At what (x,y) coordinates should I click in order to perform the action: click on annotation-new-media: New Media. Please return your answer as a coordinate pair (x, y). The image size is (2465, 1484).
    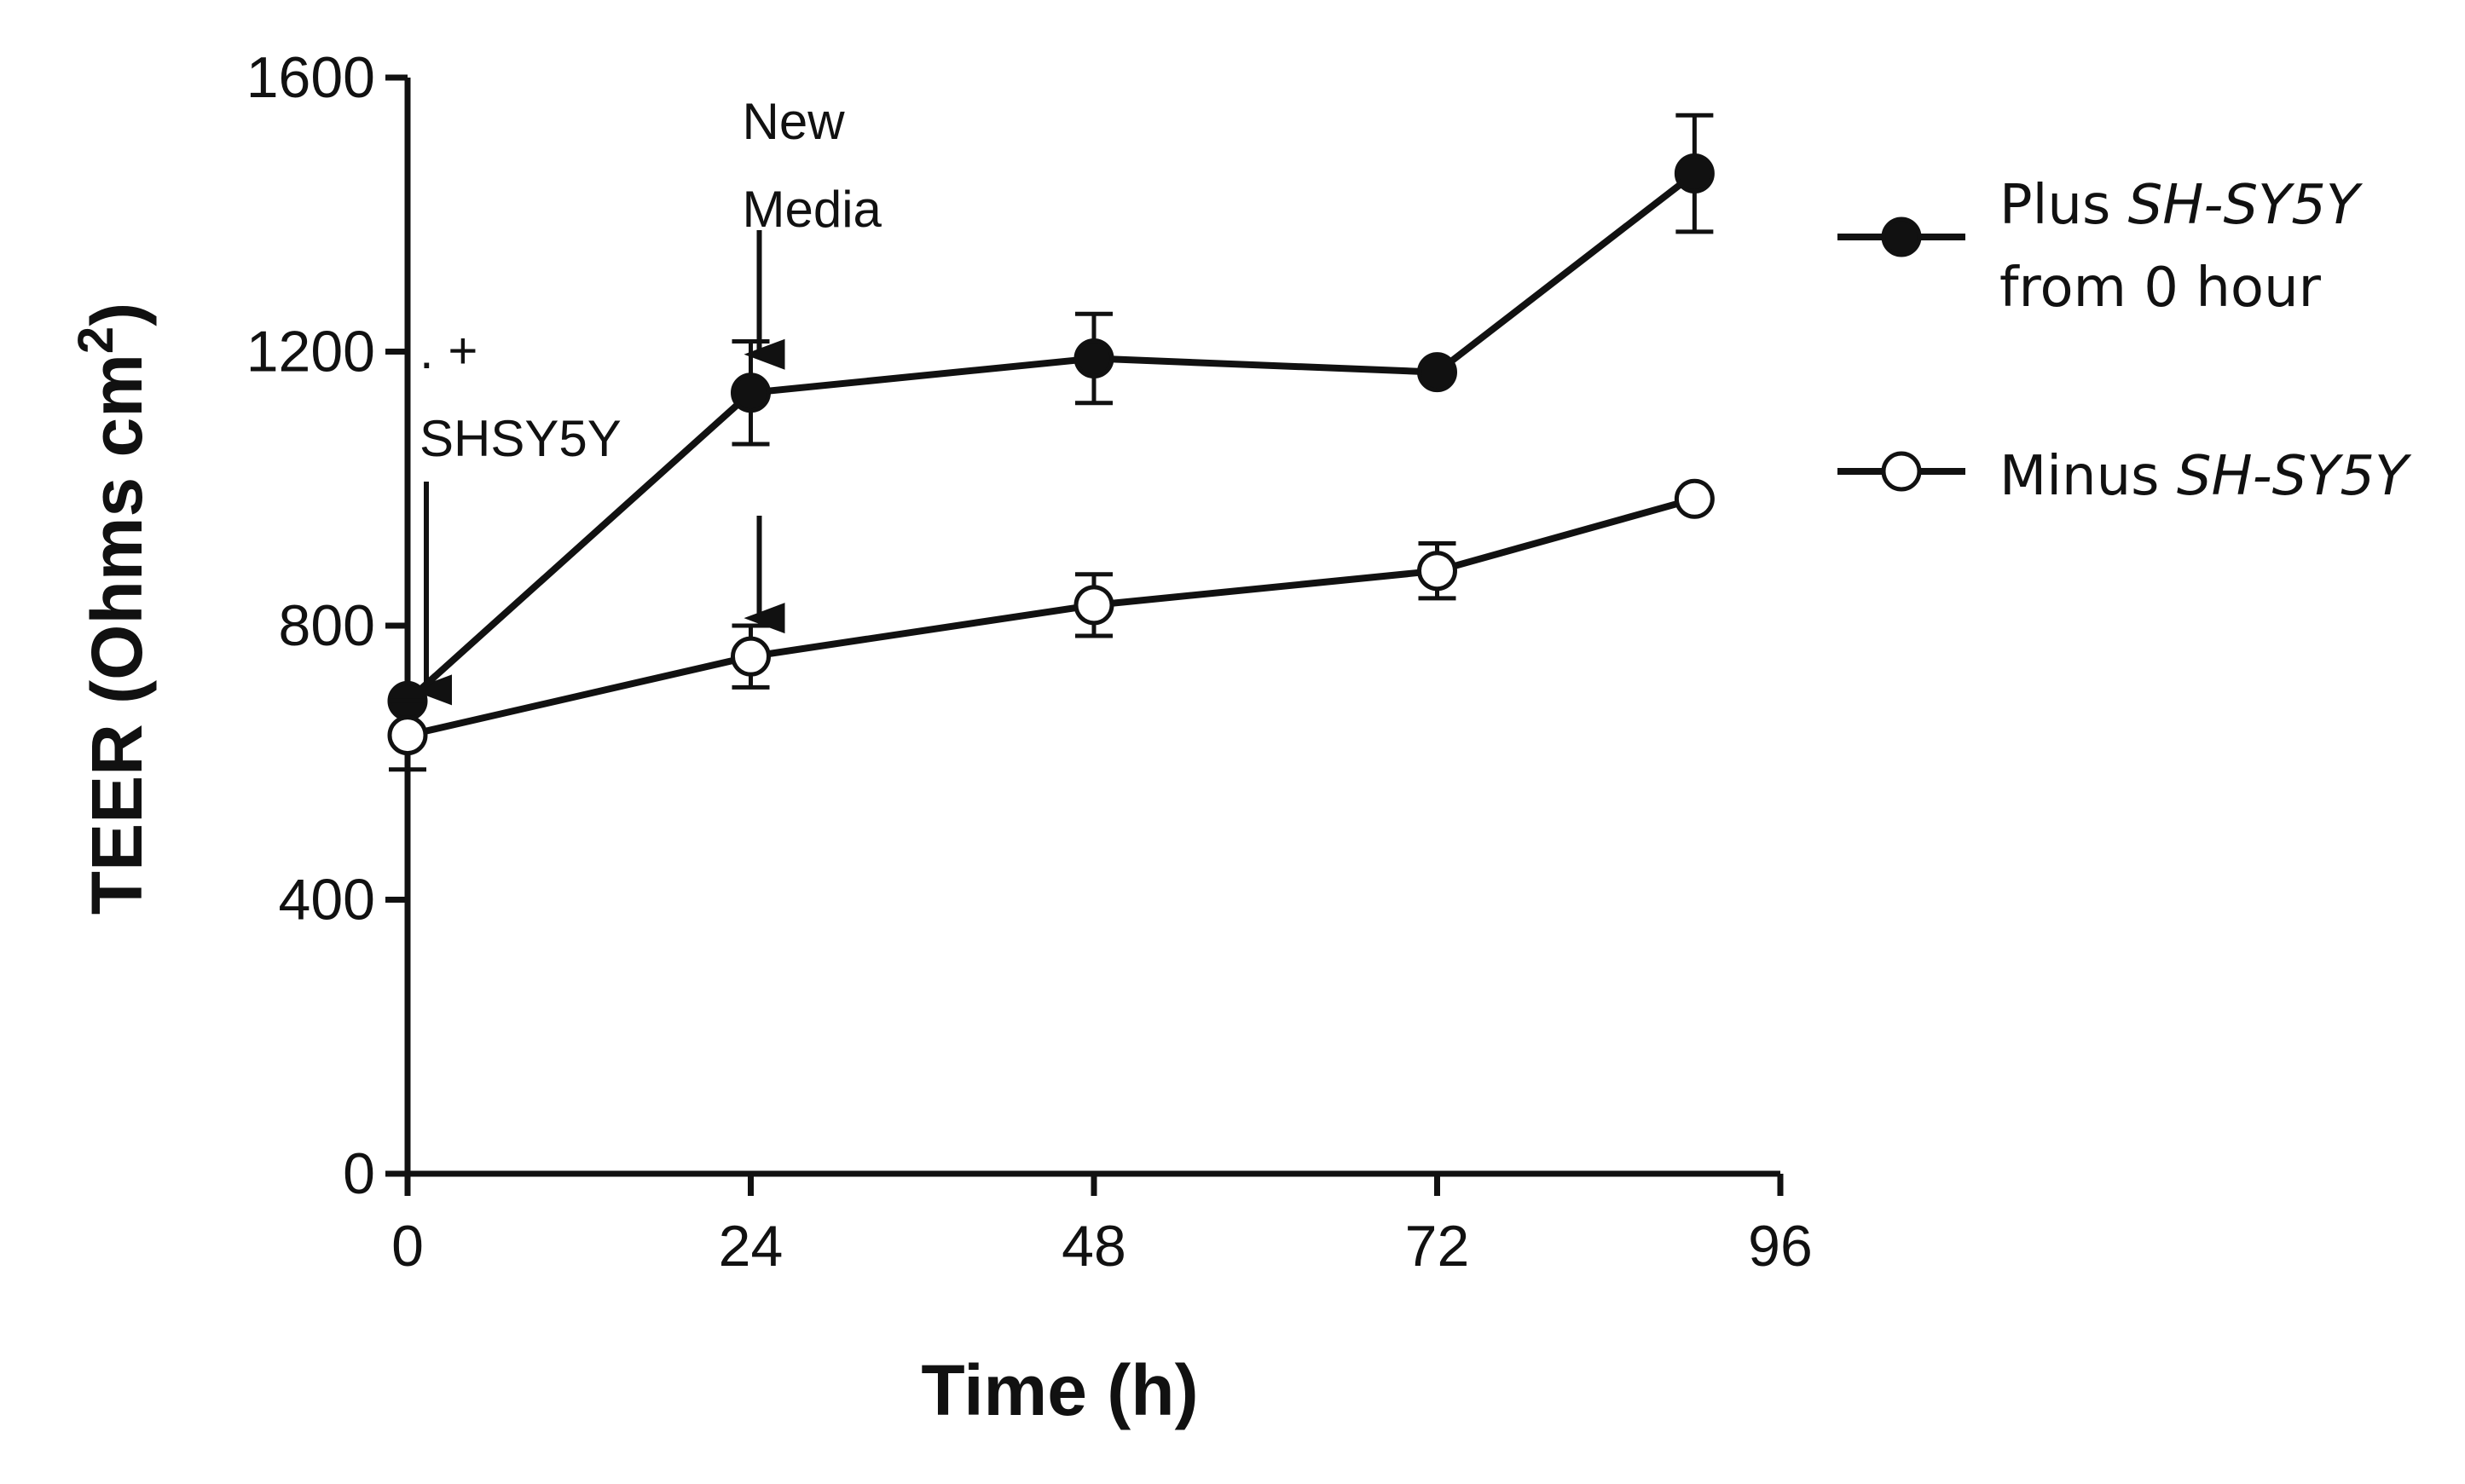
    Looking at the image, I should click on (812, 363).